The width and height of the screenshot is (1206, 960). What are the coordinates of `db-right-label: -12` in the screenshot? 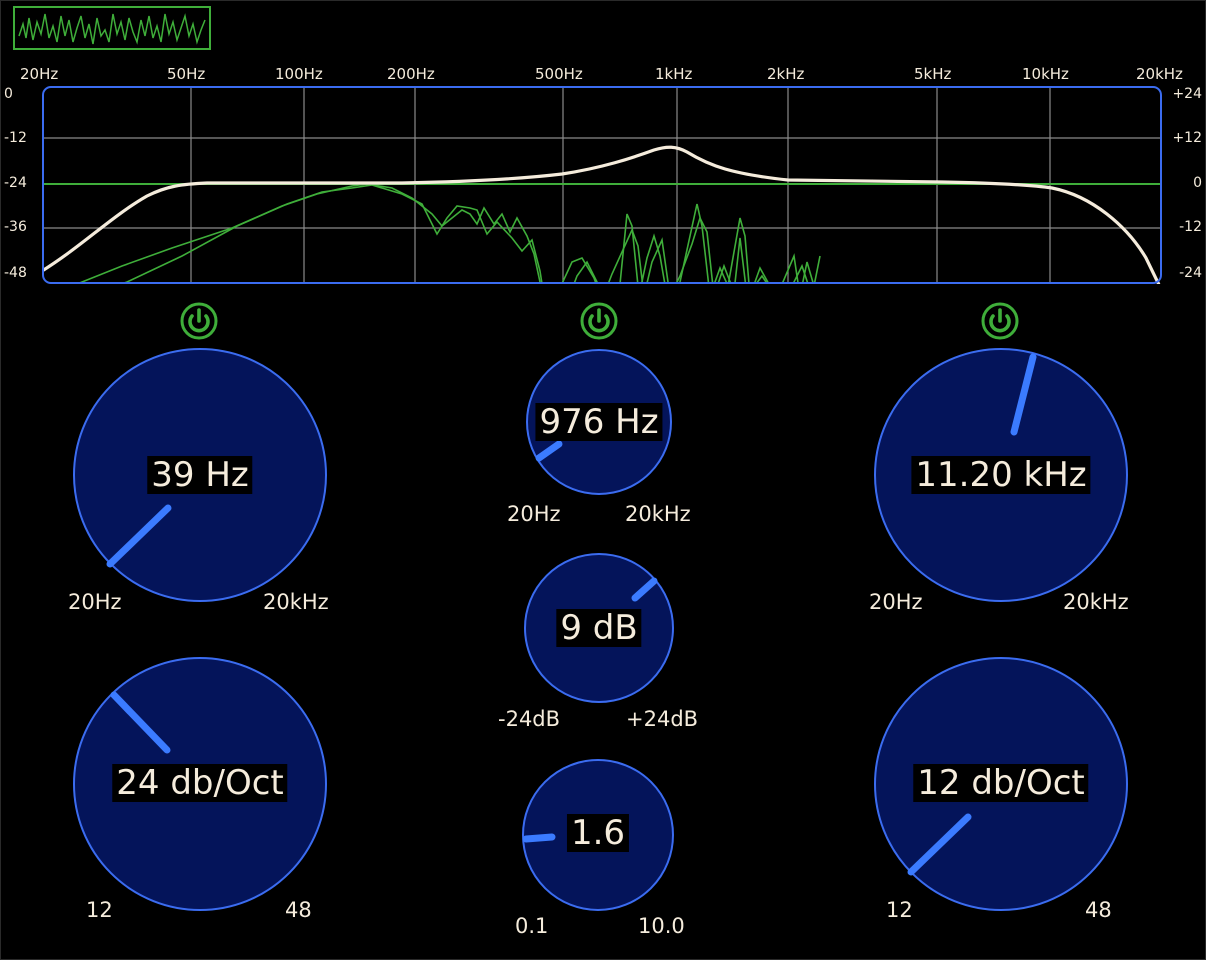 It's located at (1190, 227).